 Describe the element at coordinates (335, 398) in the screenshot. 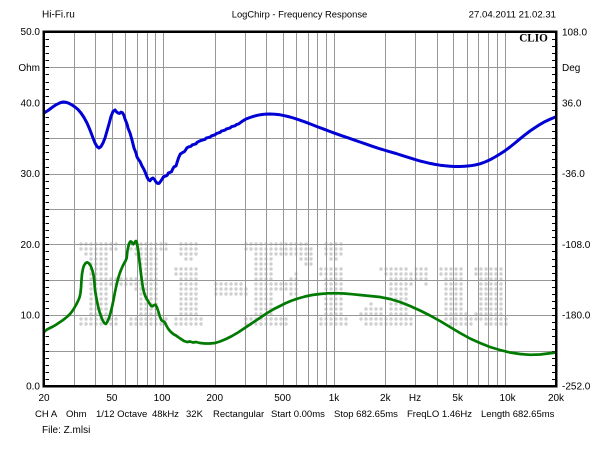

I see `svg-text: 1k` at that location.